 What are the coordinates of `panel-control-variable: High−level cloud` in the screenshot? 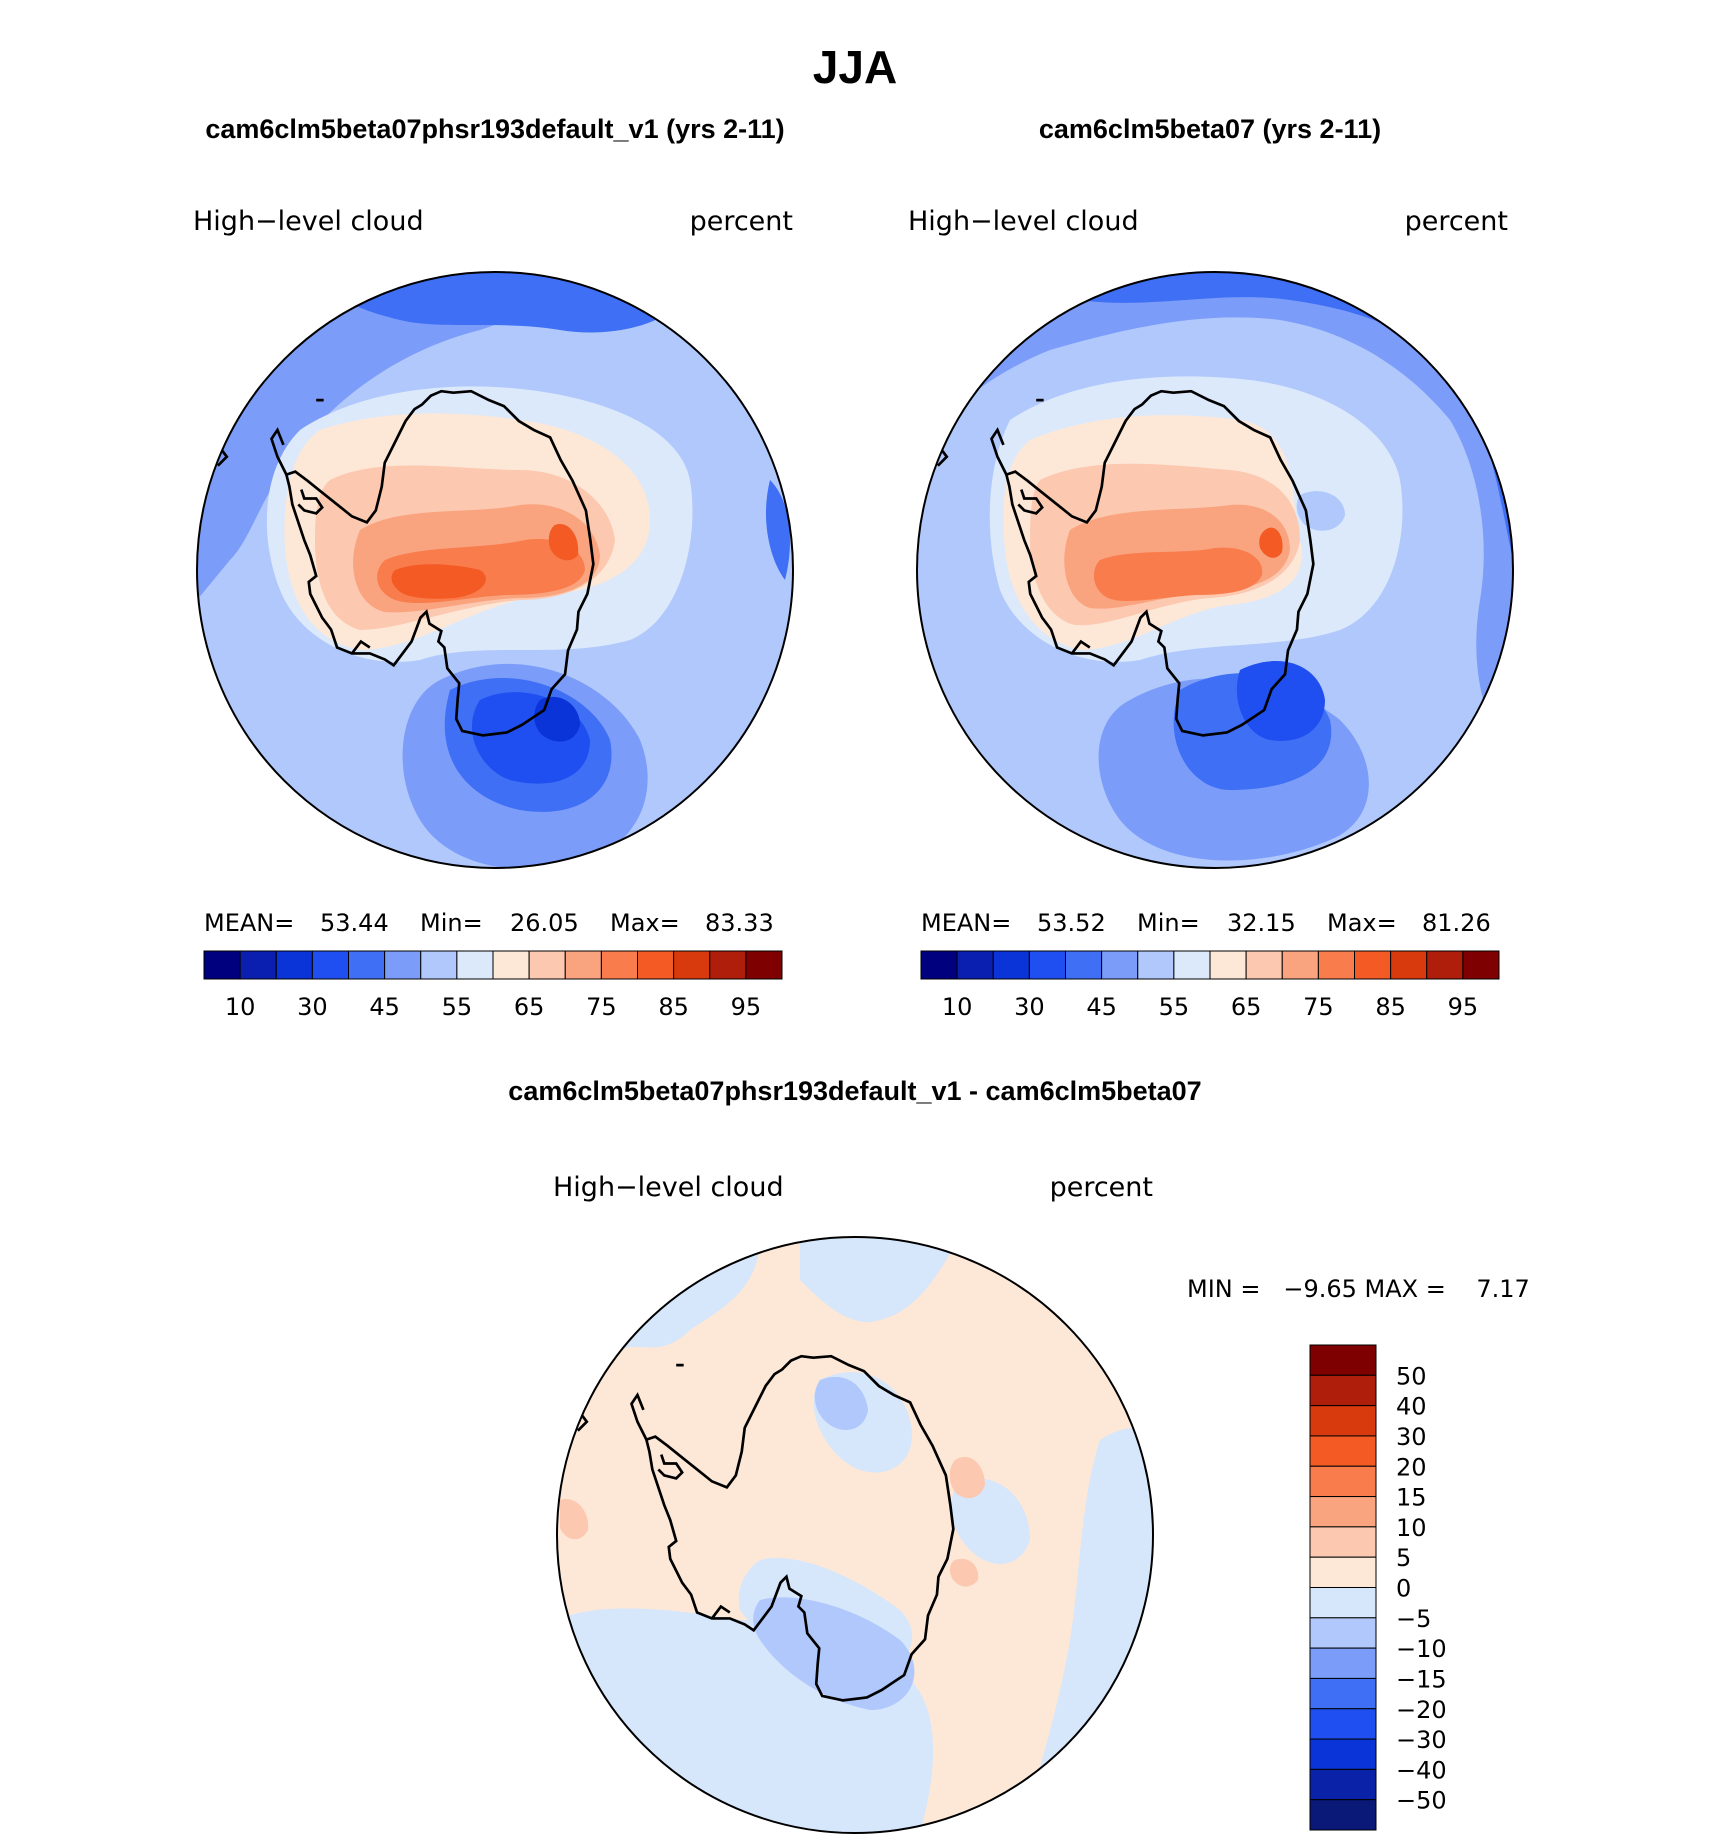 It's located at (1023, 221).